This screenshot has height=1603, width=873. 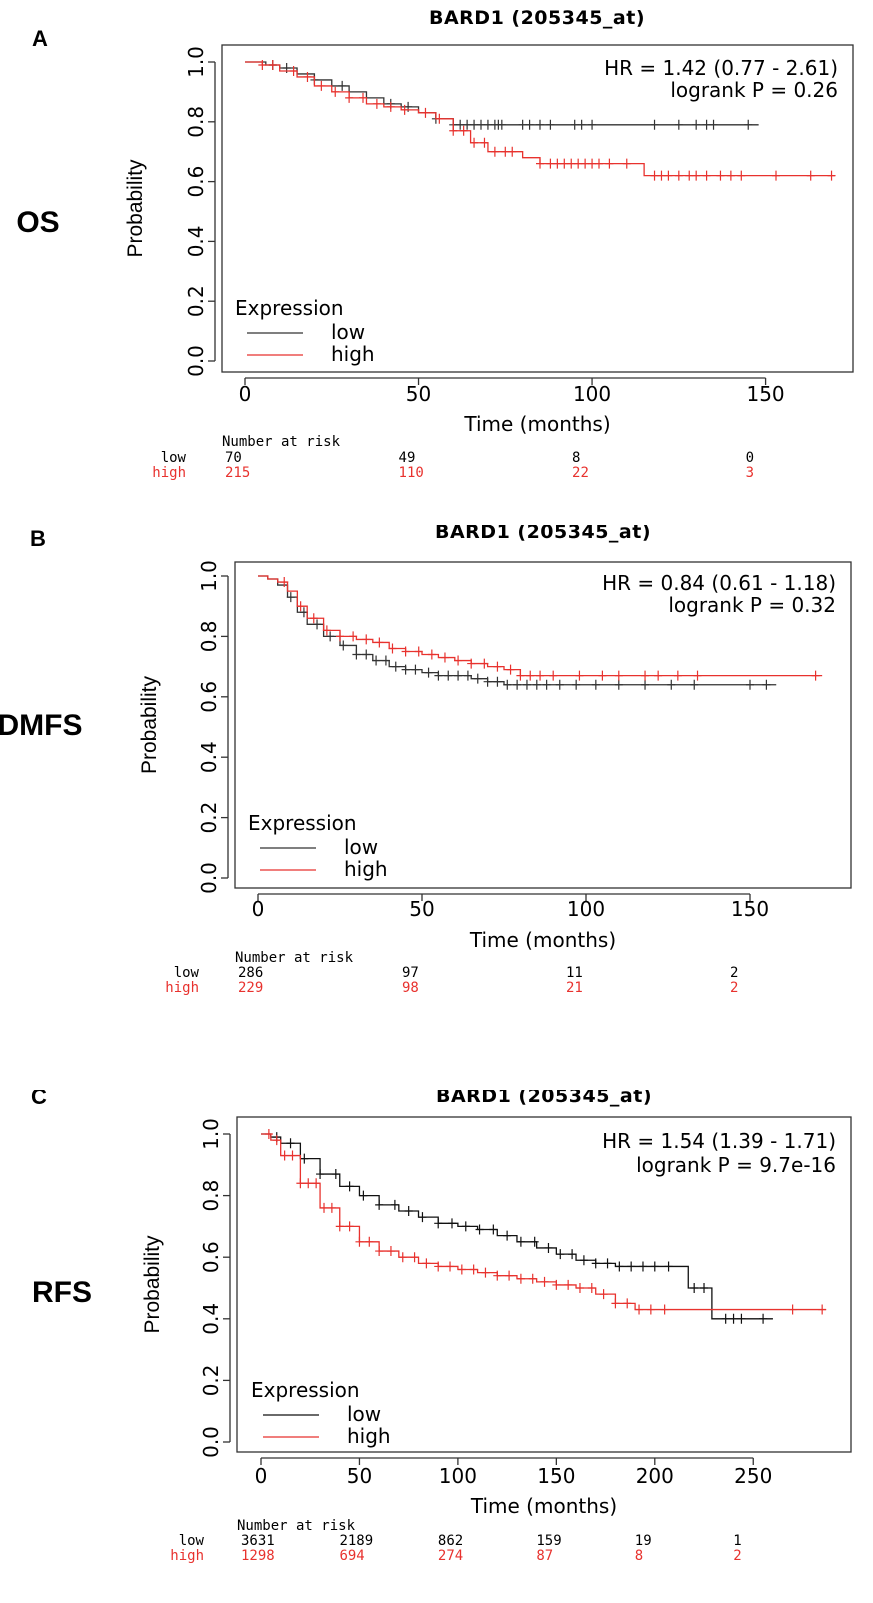 What do you see at coordinates (544, 1222) in the screenshot?
I see `km-curve-high` at bounding box center [544, 1222].